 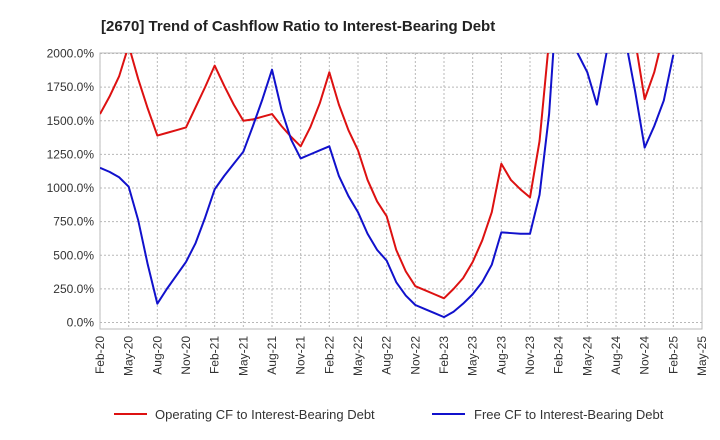 What do you see at coordinates (673, 355) in the screenshot?
I see `x-tick-label: Feb-25` at bounding box center [673, 355].